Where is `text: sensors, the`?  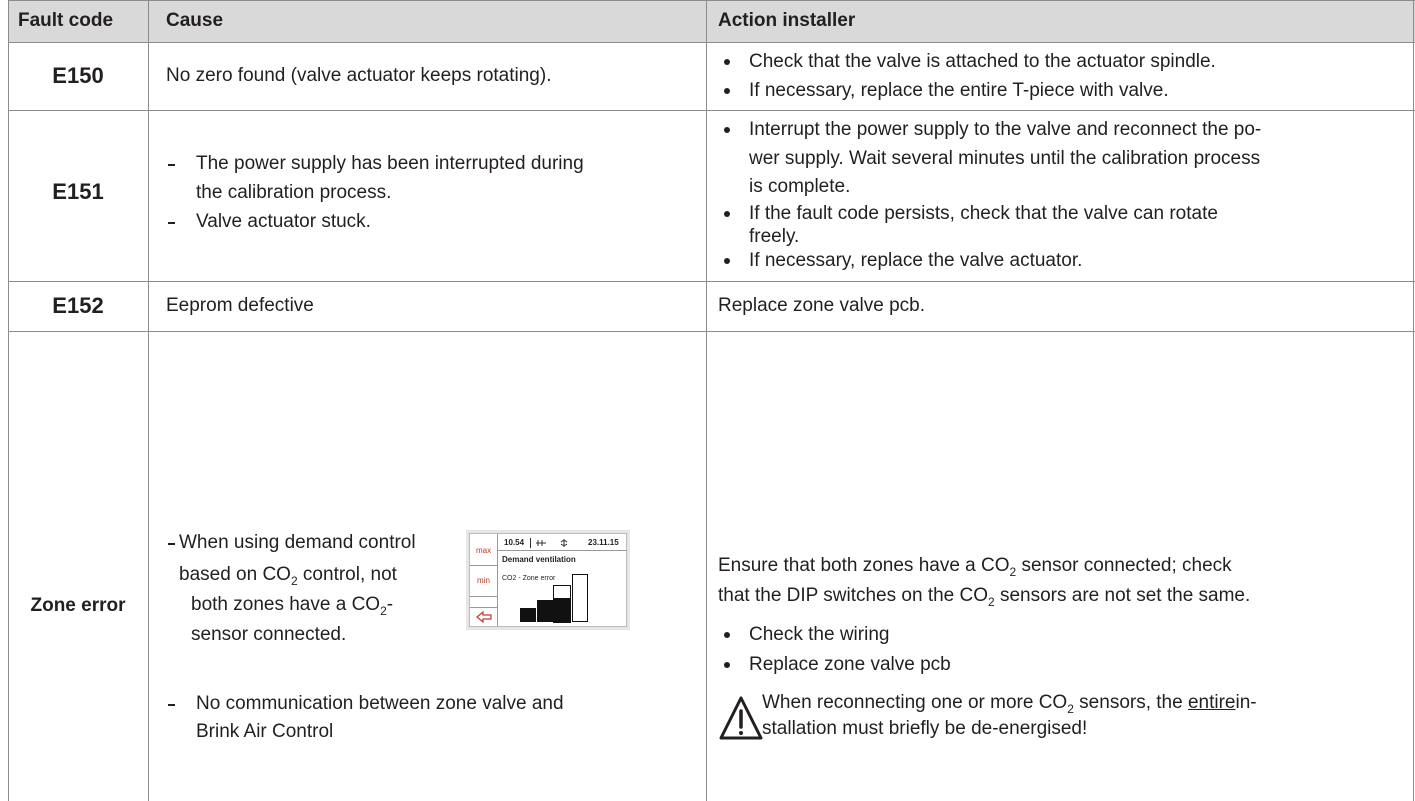
text: sensors, the is located at coordinates (1130, 702).